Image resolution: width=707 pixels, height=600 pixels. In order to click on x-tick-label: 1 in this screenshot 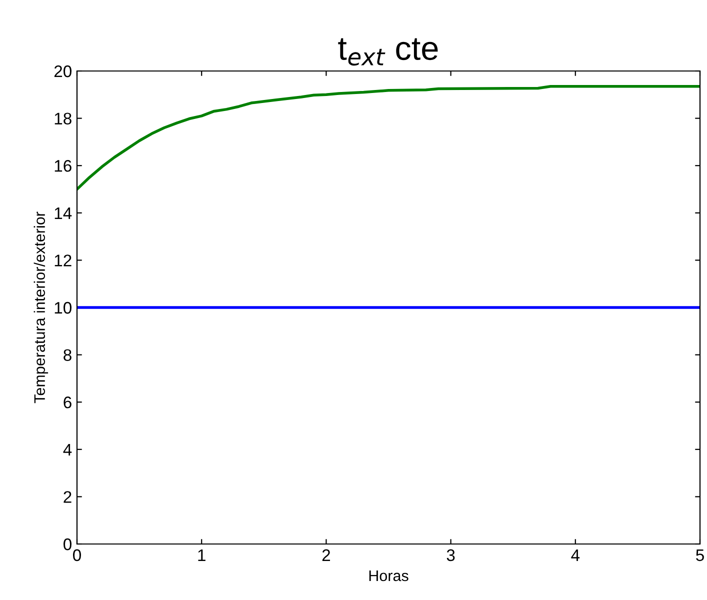, I will do `click(202, 555)`.